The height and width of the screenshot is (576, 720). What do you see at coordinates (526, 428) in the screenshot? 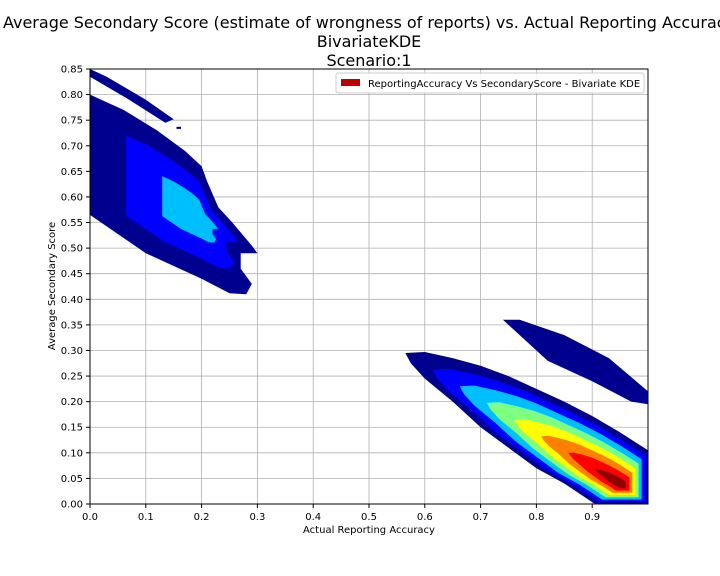
I see `density-region-lower-right-main-band` at bounding box center [526, 428].